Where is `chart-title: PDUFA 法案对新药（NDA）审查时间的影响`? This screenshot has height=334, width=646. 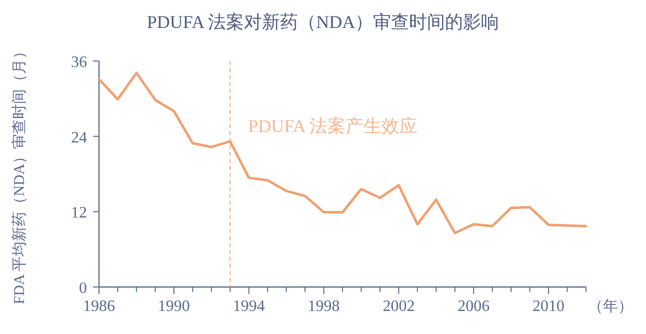
chart-title: PDUFA 法案对新药（NDA）审查时间的影响 is located at coordinates (323, 22).